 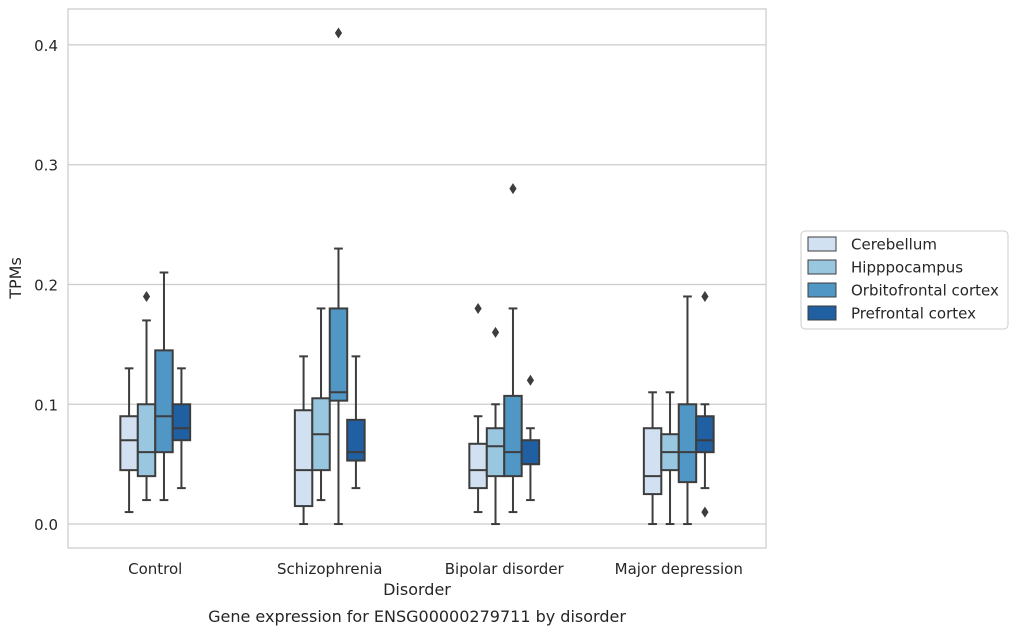 What do you see at coordinates (46, 46) in the screenshot?
I see `y-tick-label: 0.4` at bounding box center [46, 46].